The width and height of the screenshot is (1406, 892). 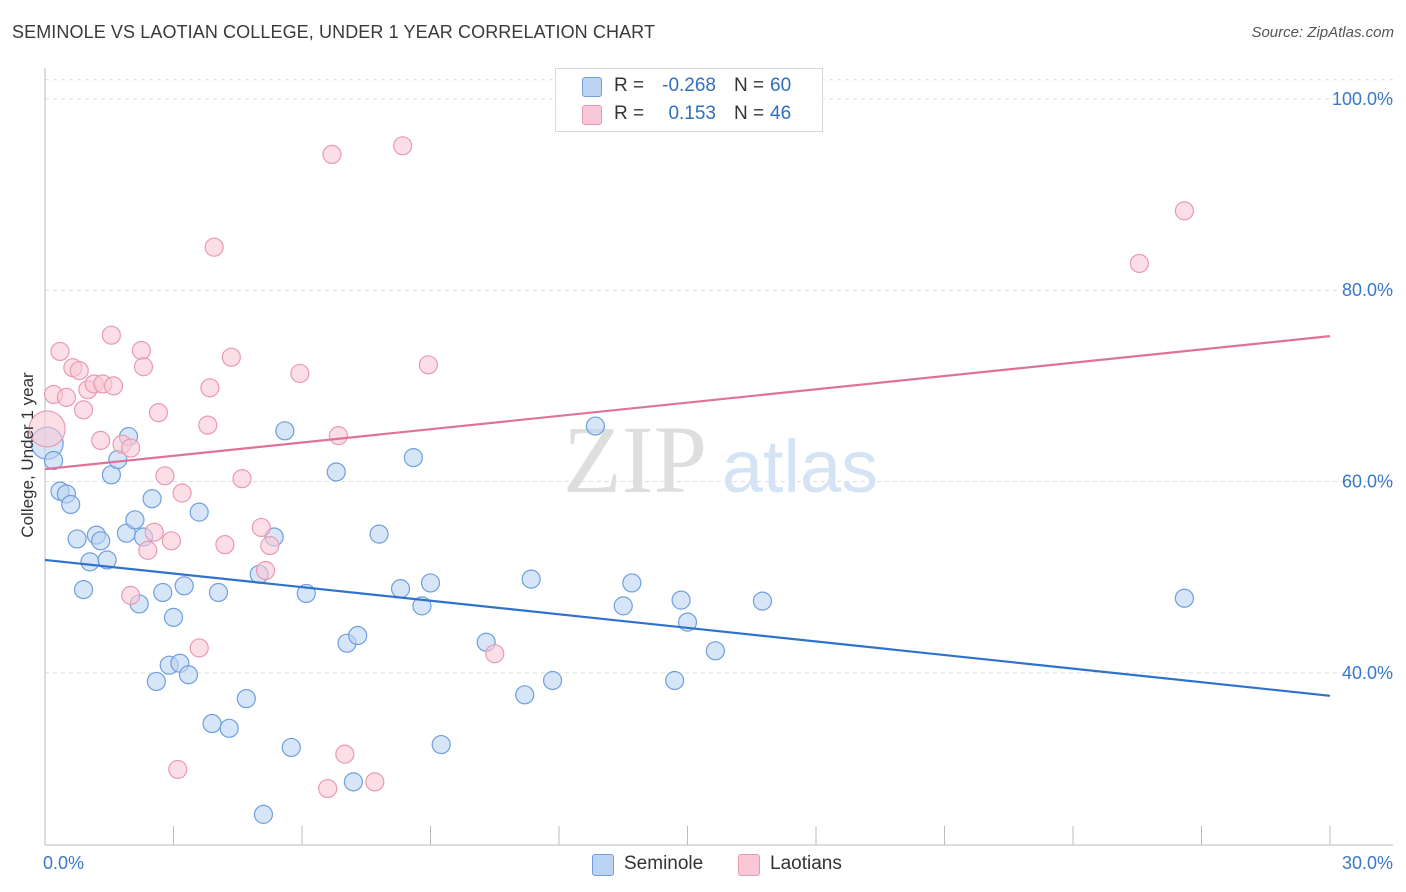 I want to click on legend-n-value: 46, so click(x=781, y=113).